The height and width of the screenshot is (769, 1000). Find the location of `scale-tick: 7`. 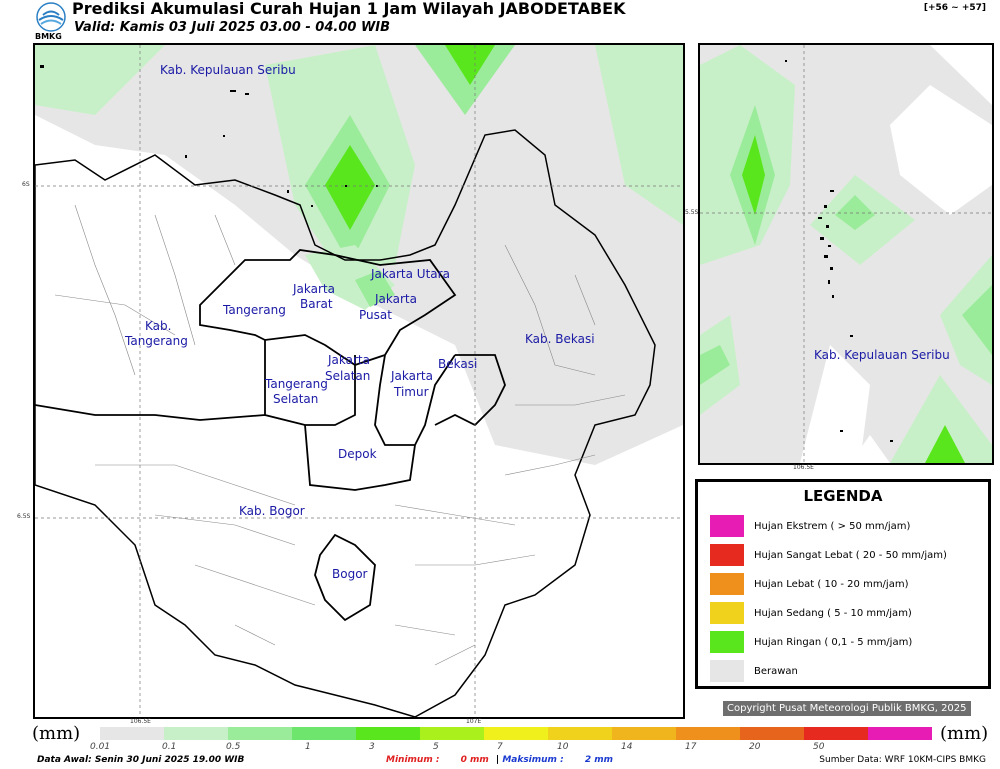

scale-tick: 7 is located at coordinates (500, 747).